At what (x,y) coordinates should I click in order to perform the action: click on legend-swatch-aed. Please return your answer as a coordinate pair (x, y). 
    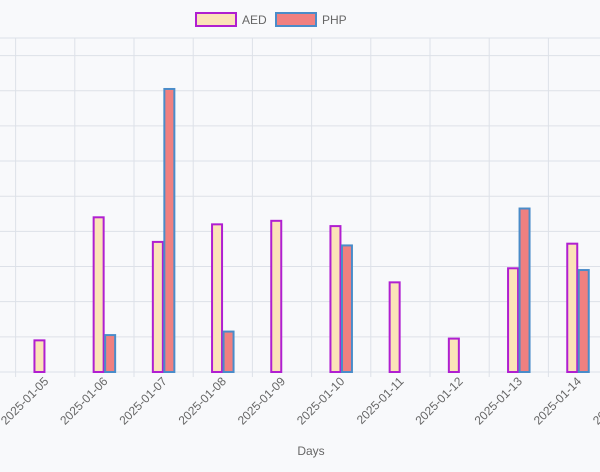
    Looking at the image, I should click on (216, 19).